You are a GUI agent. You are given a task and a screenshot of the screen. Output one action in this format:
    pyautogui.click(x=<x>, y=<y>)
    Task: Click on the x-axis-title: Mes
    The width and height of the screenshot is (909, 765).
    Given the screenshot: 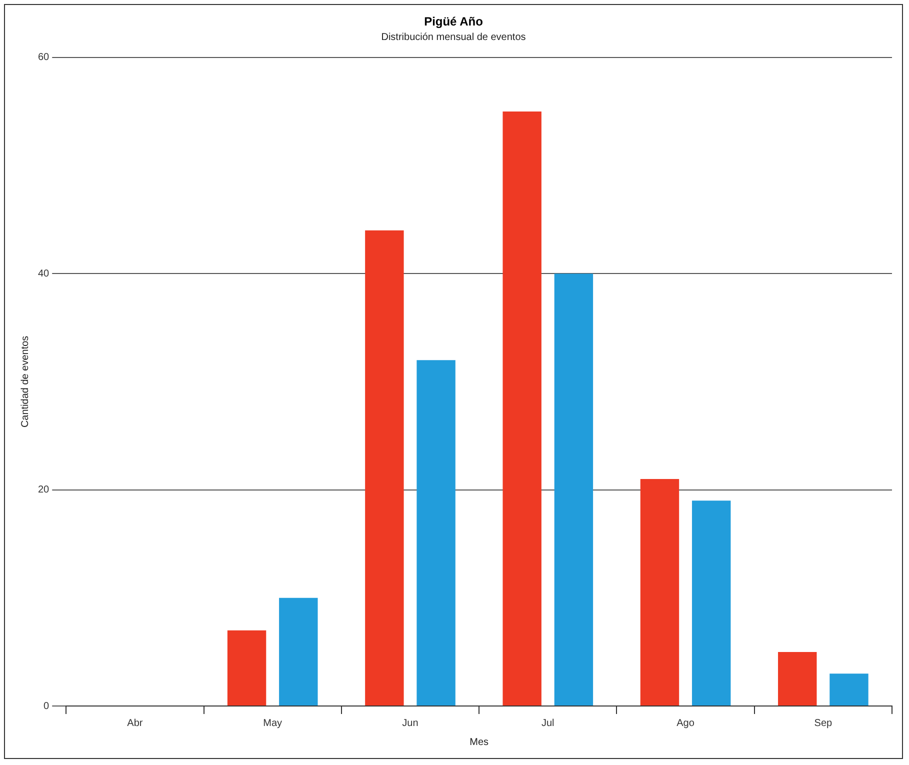 What is the action you would take?
    pyautogui.click(x=479, y=742)
    